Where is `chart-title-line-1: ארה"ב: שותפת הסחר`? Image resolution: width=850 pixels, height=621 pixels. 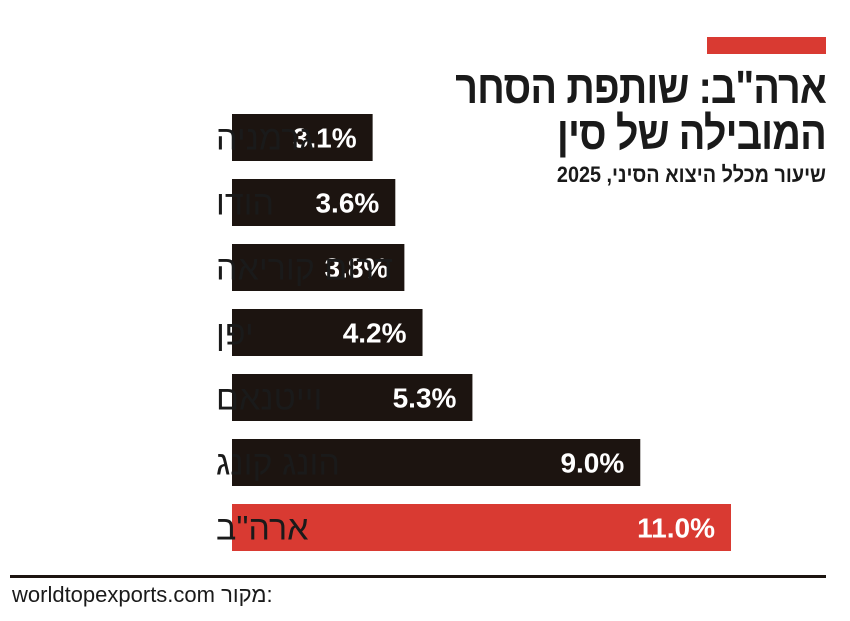 chart-title-line-1: ארה"ב: שותפת הסחר is located at coordinates (641, 87).